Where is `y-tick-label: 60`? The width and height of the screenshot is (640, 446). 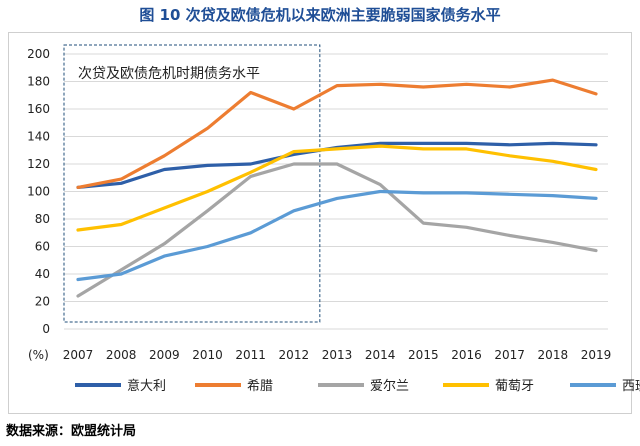 y-tick-label: 60 is located at coordinates (42, 247).